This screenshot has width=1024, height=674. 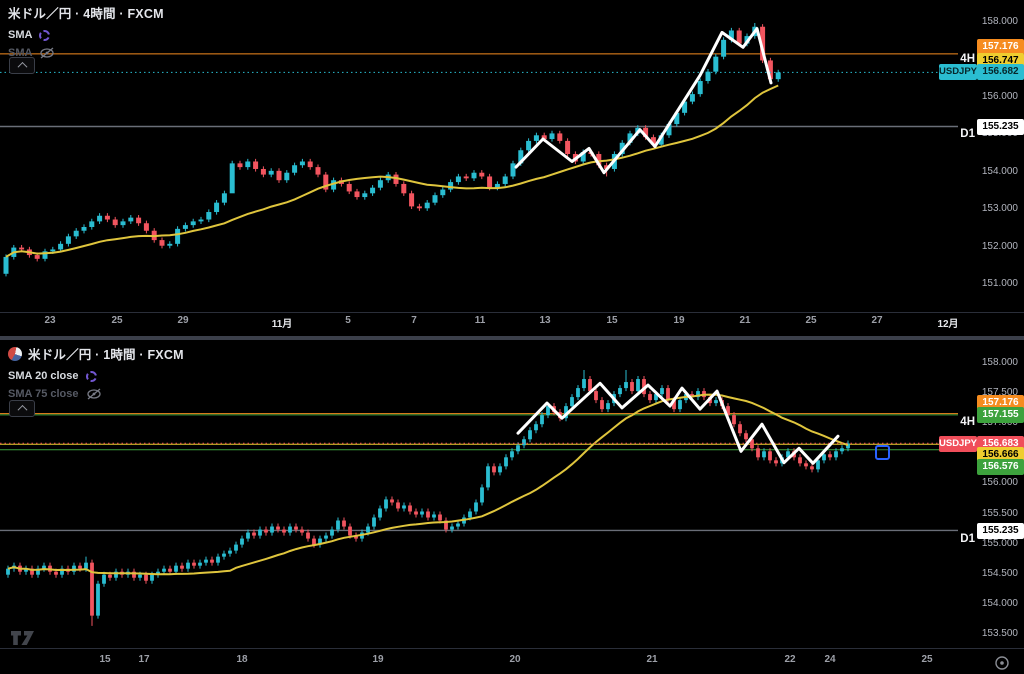 I want to click on panel-bottom-title: 米ドル／円 · 1時間 · FXCM, so click(x=106, y=355).